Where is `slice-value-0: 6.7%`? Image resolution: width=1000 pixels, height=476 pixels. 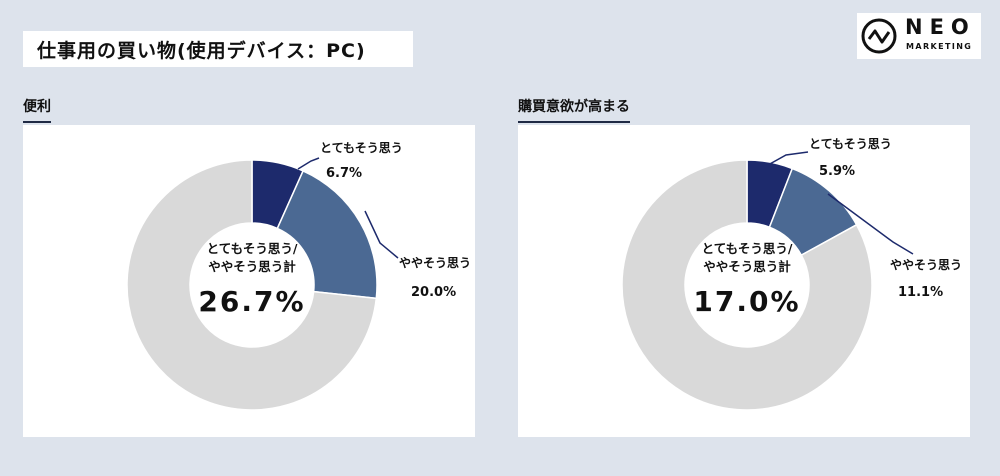 slice-value-0: 6.7% is located at coordinates (344, 173).